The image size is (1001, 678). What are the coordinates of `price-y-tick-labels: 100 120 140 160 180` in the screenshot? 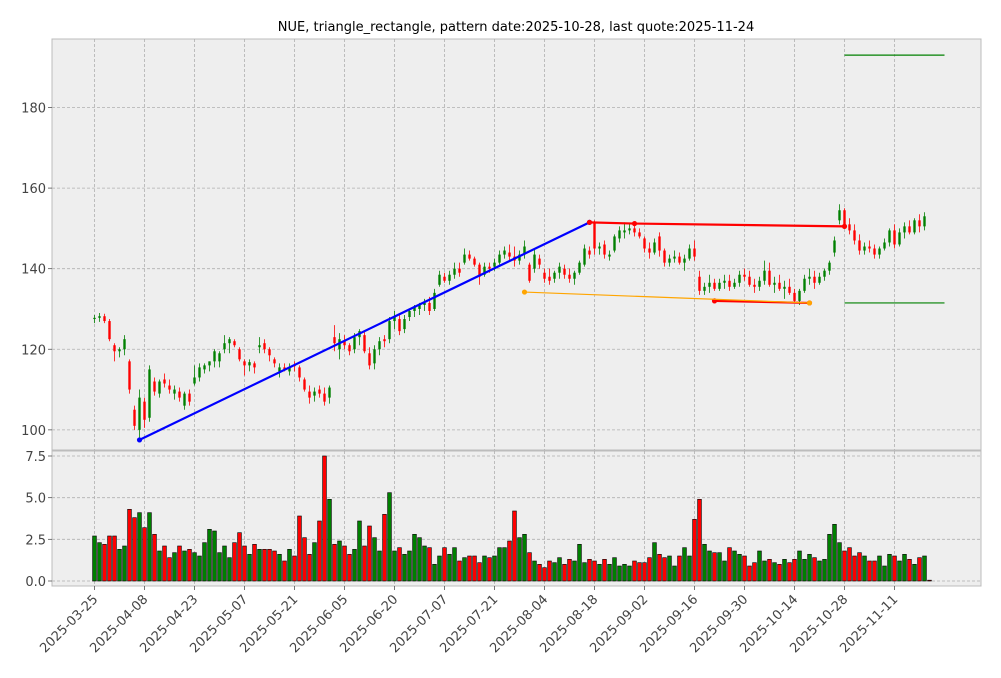 It's located at (36, 270).